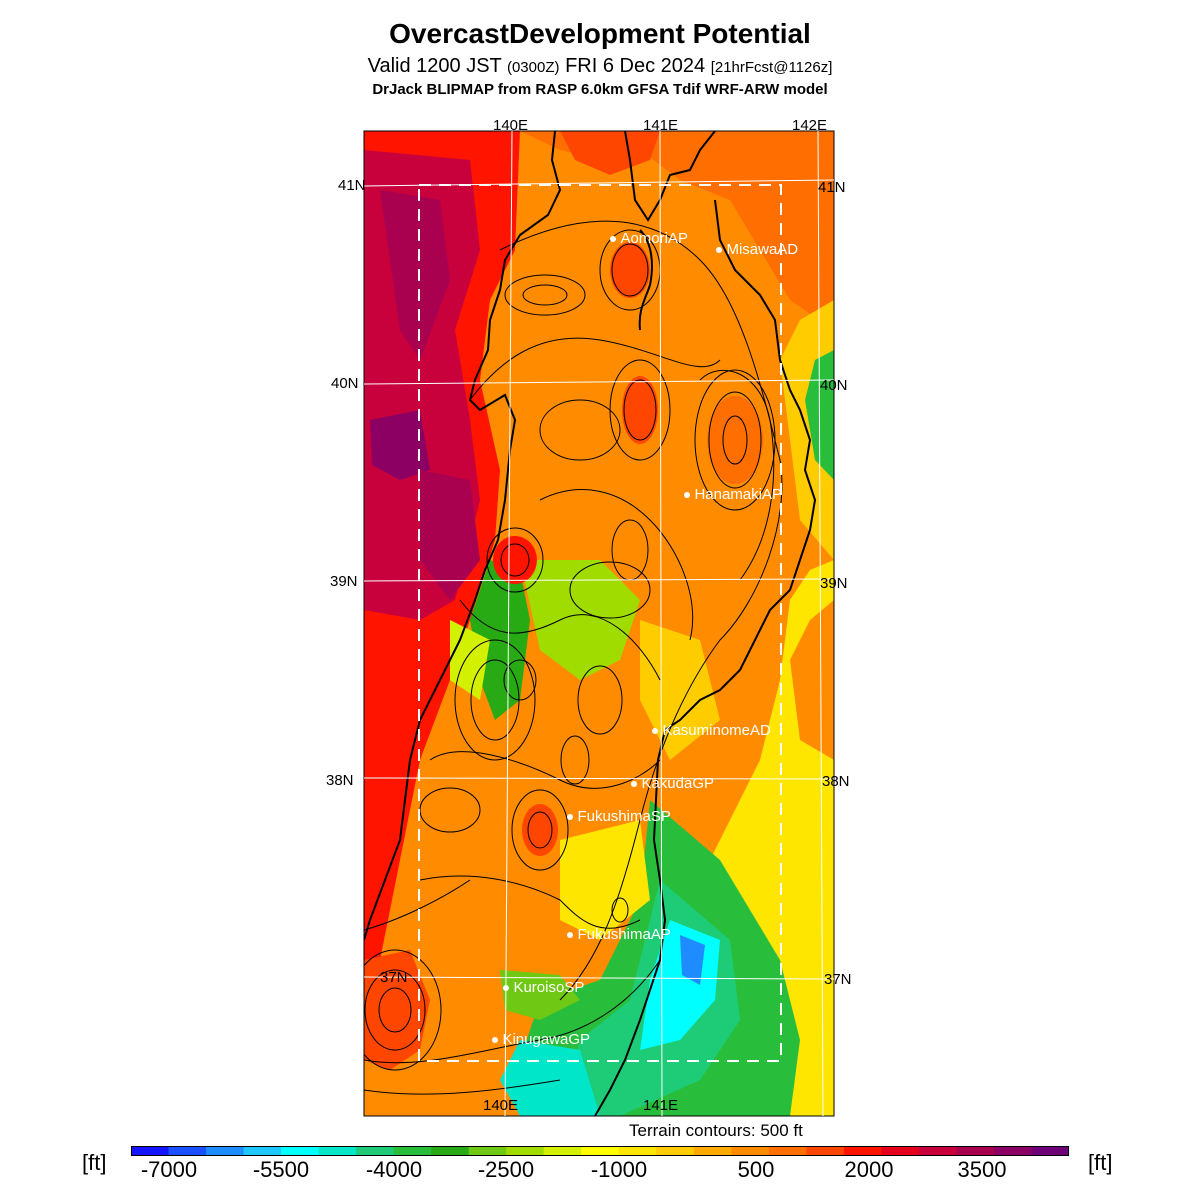 This screenshot has height=1200, width=1200. Describe the element at coordinates (619, 1169) in the screenshot. I see `colorbar-label: -1000` at that location.